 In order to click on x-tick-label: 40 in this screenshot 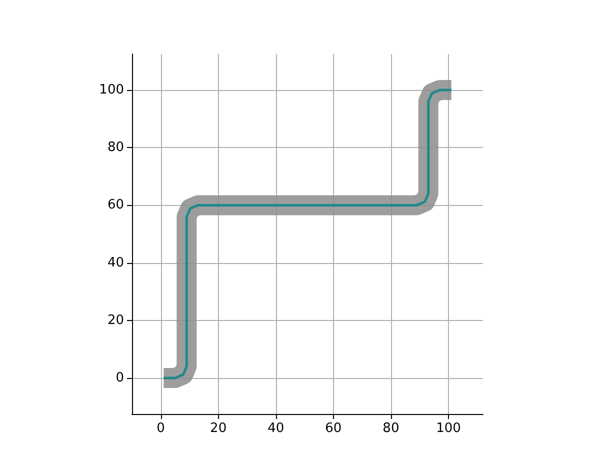, I will do `click(276, 428)`.